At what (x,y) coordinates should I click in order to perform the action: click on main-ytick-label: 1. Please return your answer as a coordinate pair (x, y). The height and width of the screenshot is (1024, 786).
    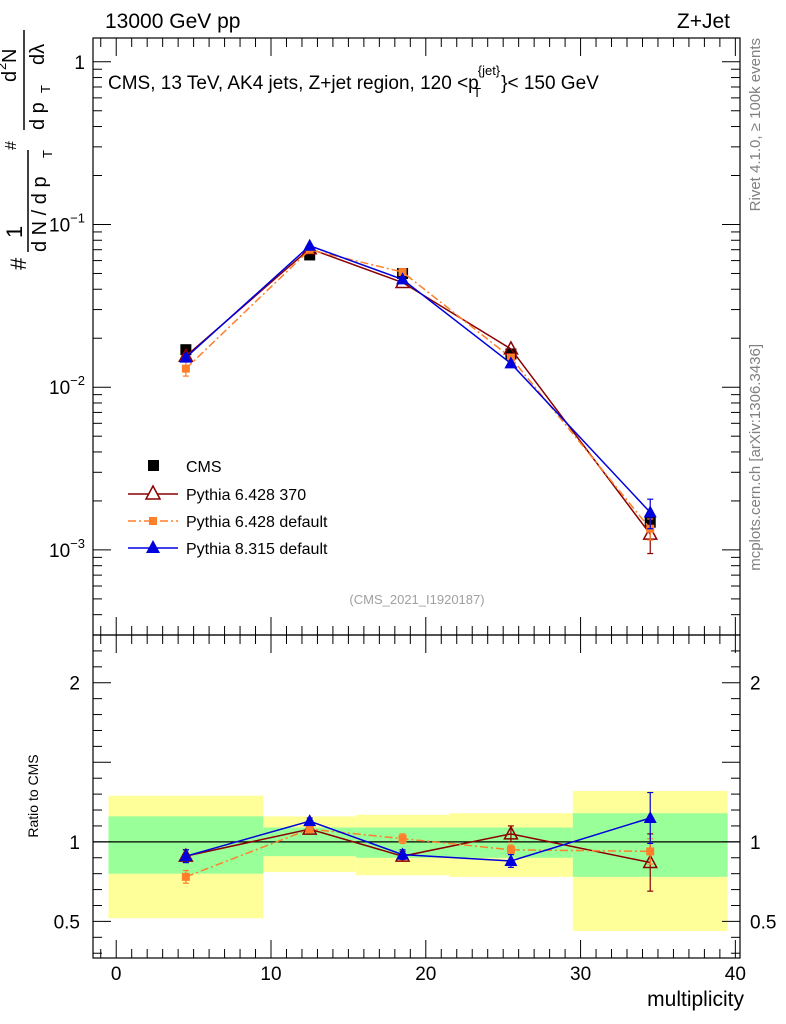
    Looking at the image, I should click on (79, 63).